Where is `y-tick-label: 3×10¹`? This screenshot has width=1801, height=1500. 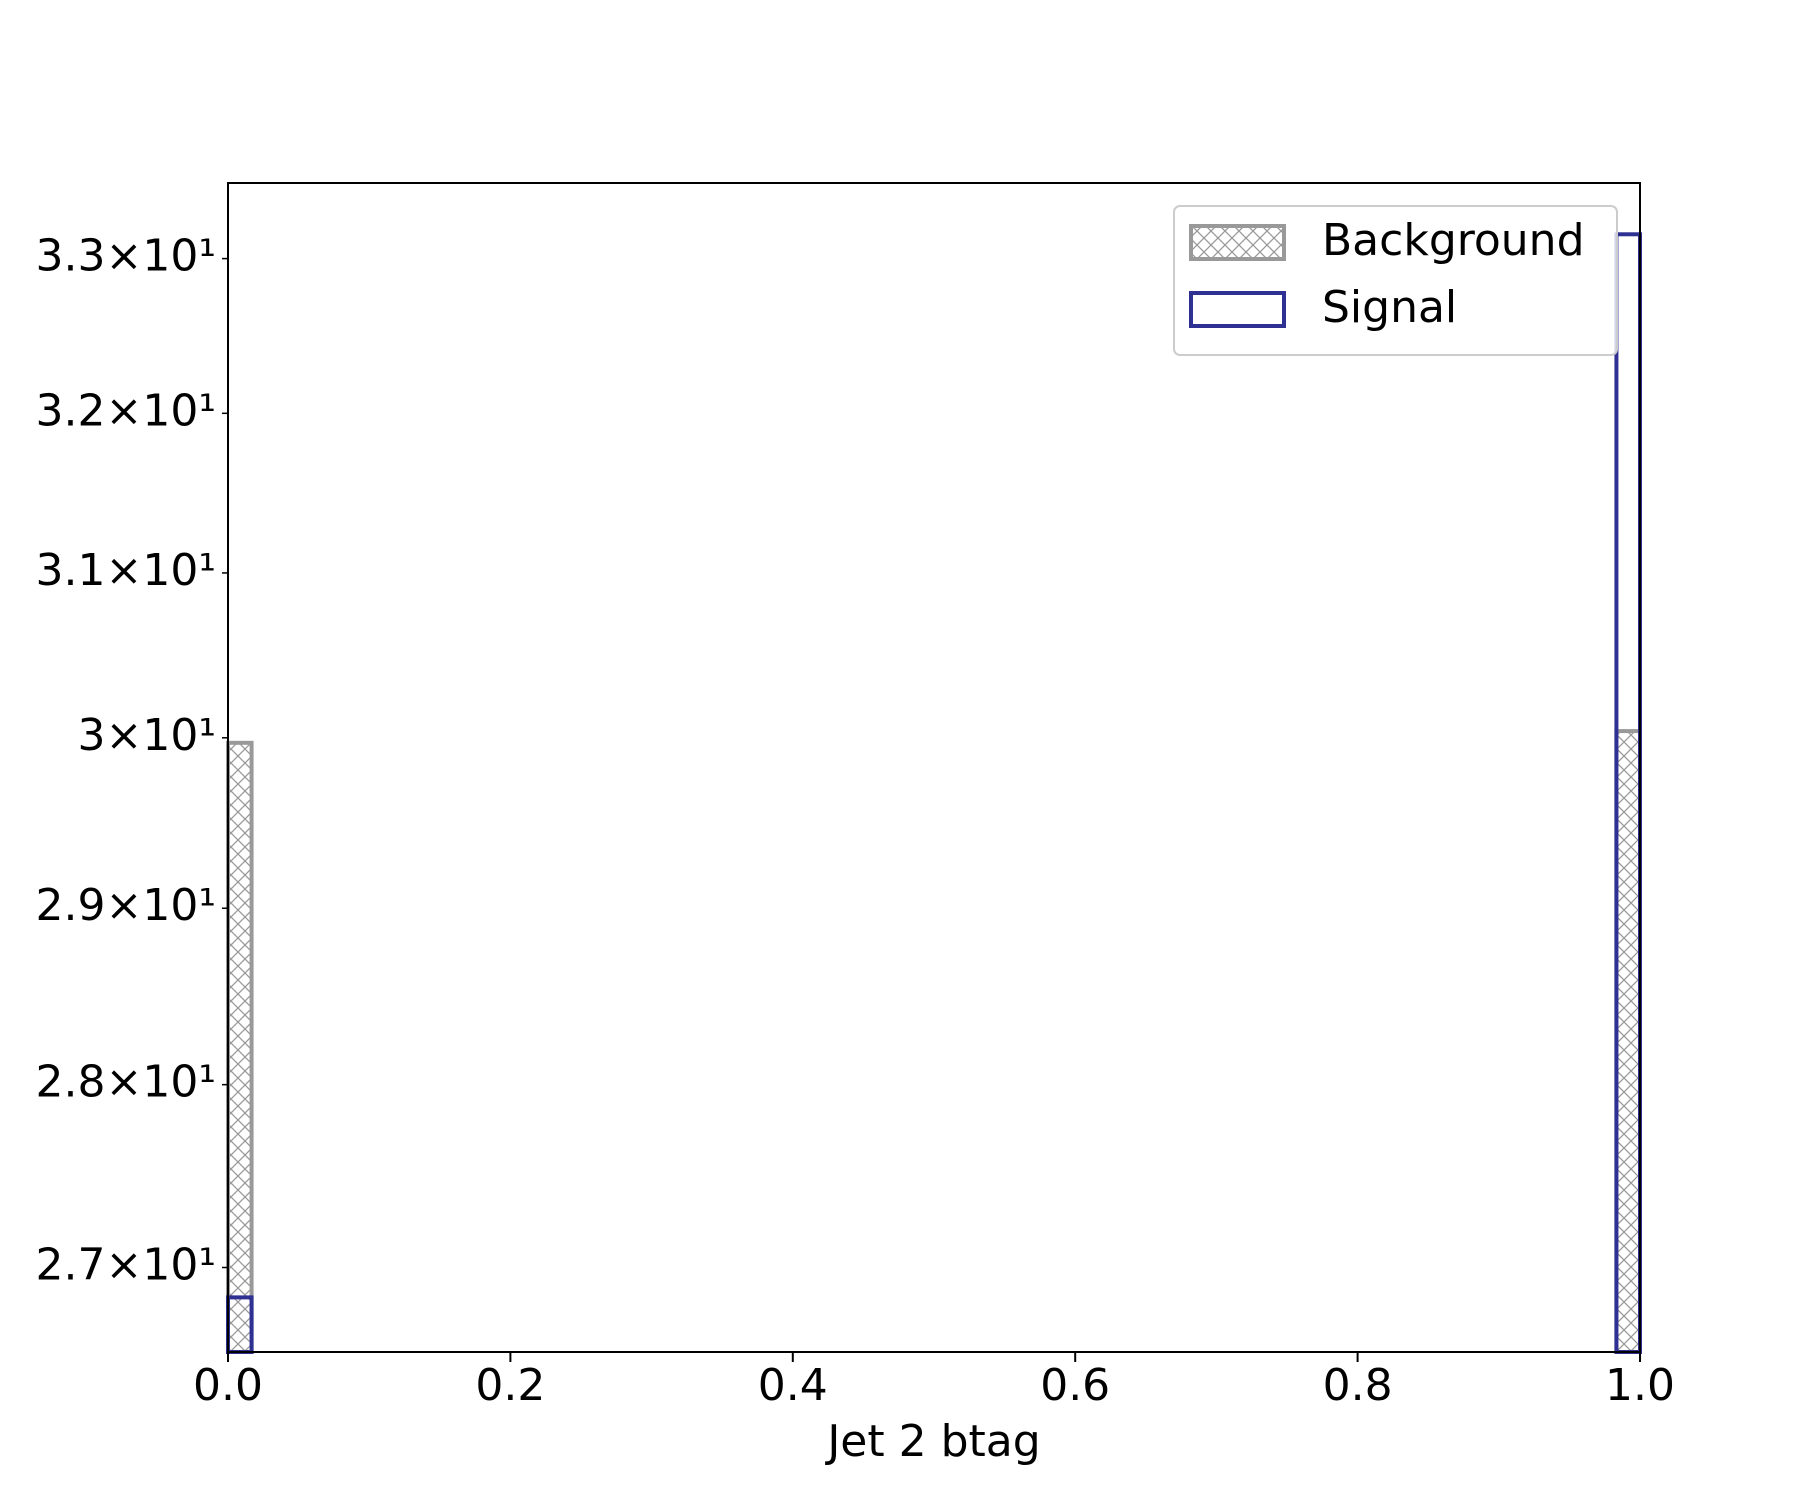 y-tick-label: 3×10¹ is located at coordinates (147, 735).